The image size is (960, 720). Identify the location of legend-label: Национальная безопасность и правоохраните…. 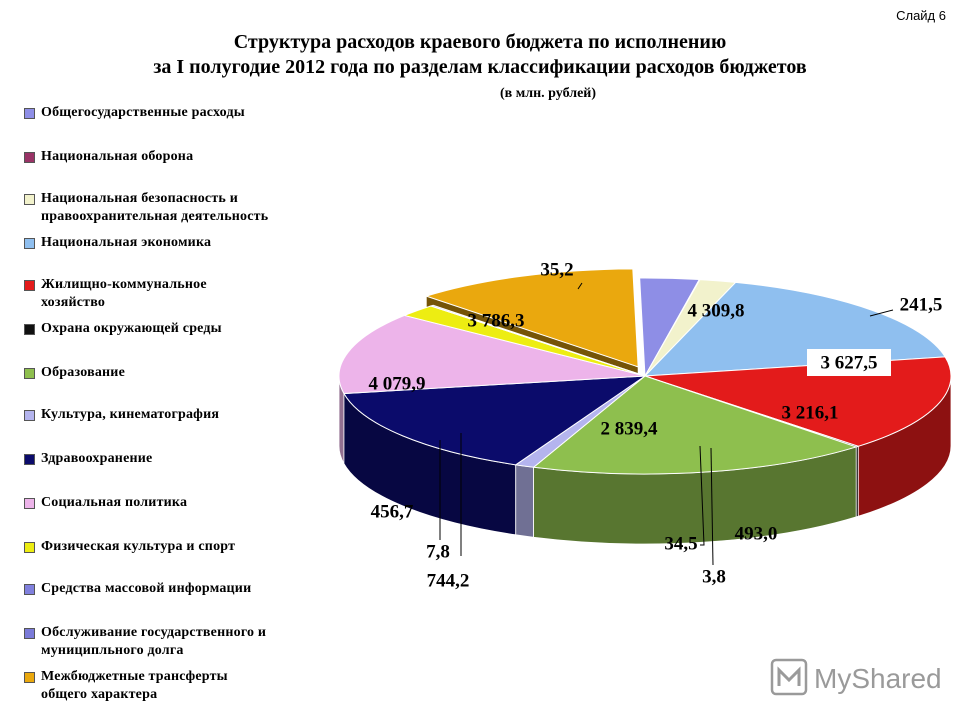
(154, 208).